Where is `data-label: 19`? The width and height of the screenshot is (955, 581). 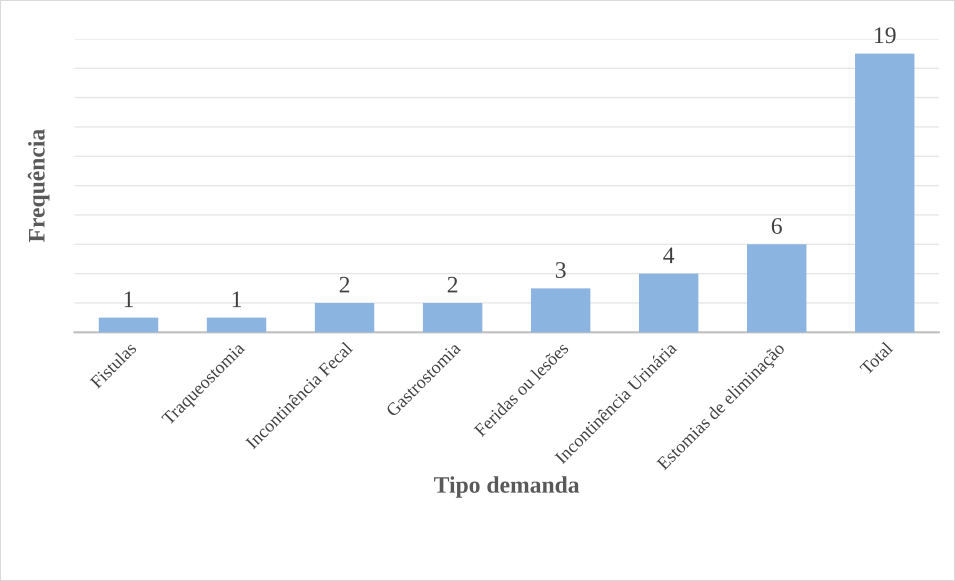 data-label: 19 is located at coordinates (885, 35).